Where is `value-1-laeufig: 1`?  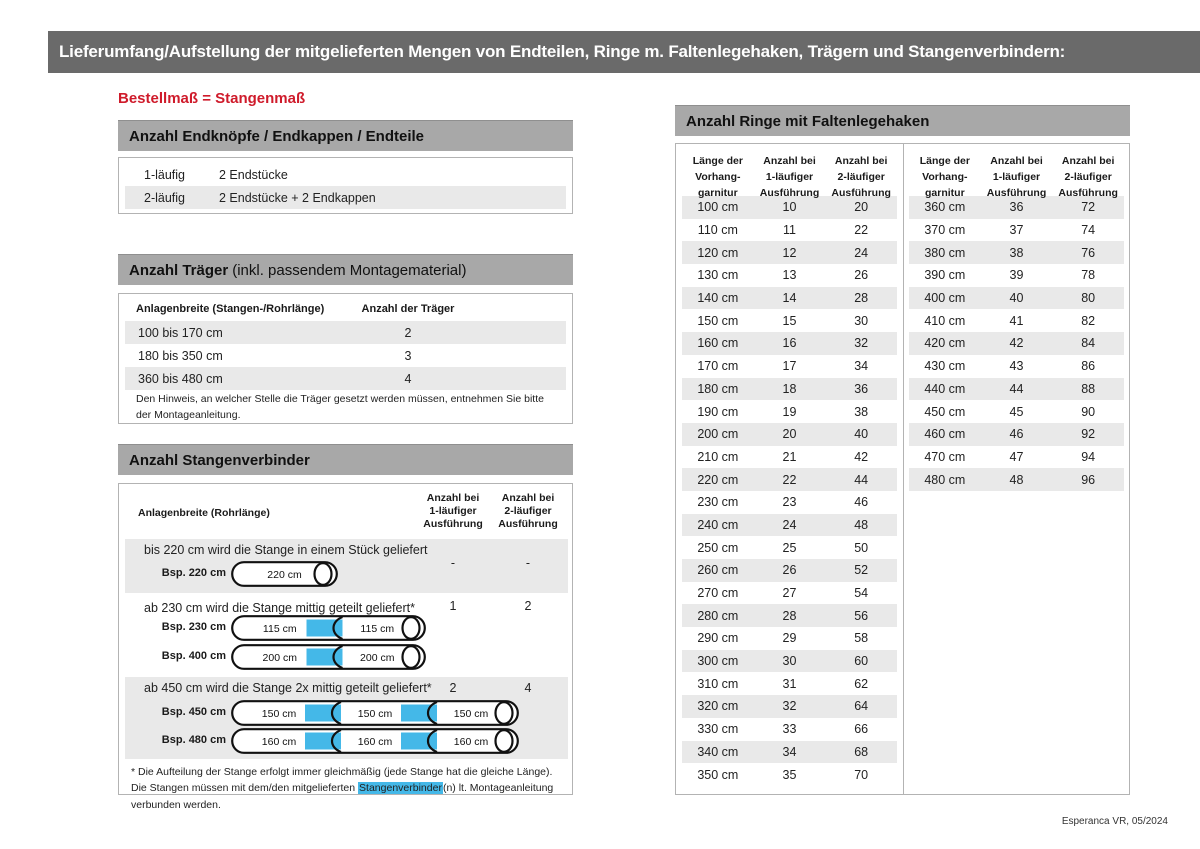
value-1-laeufig: 1 is located at coordinates (453, 606).